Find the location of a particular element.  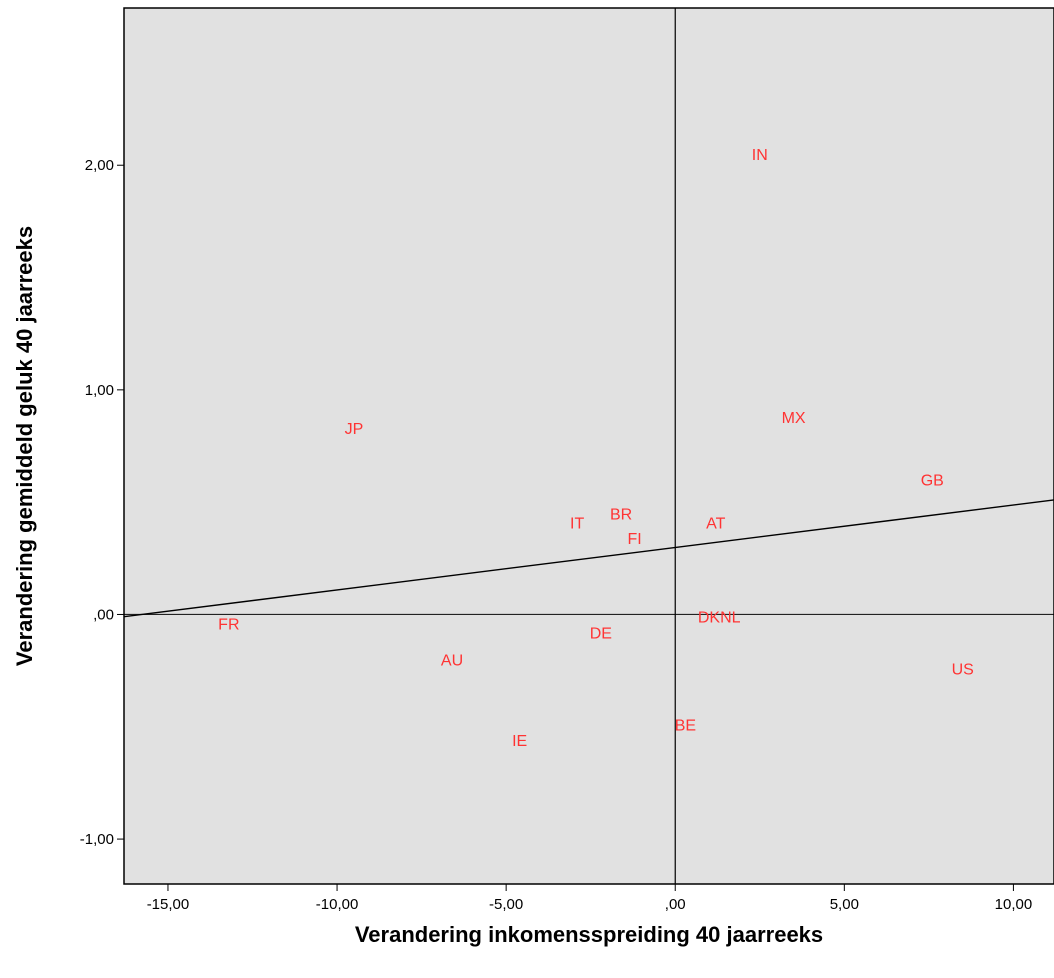

point-label-br: BR is located at coordinates (621, 514).